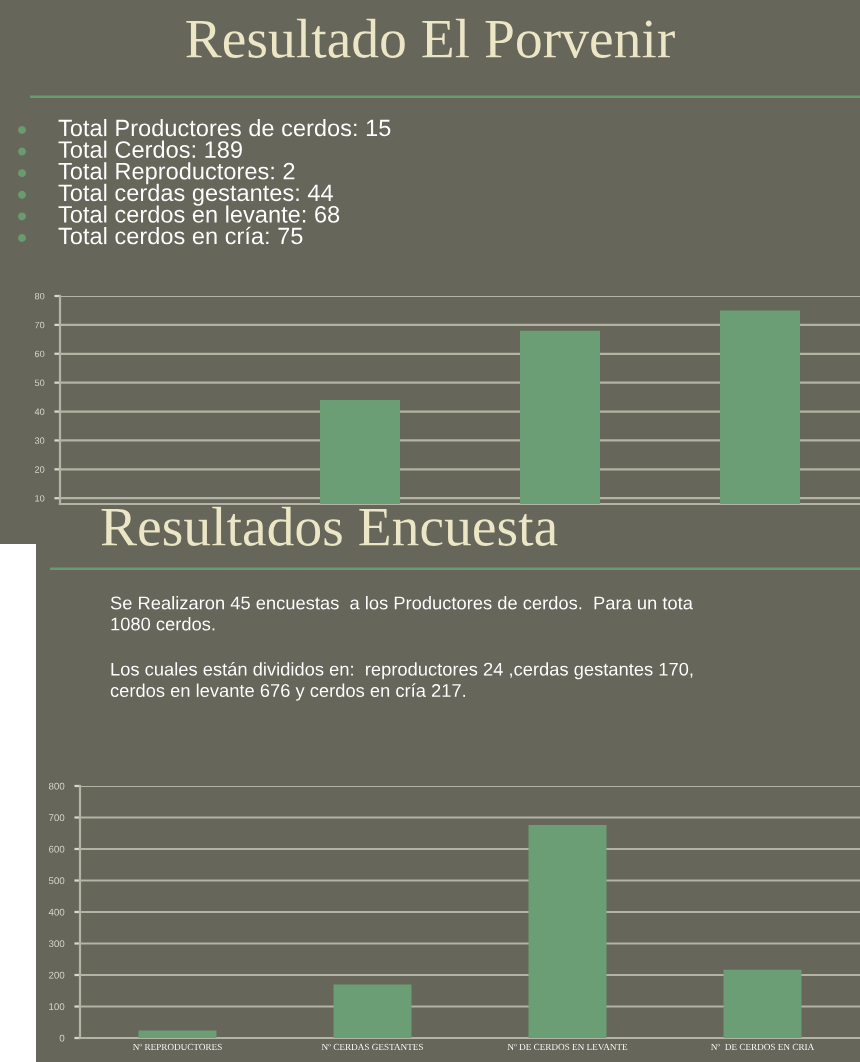  What do you see at coordinates (176, 173) in the screenshot?
I see `text: Total Reproductores: 2` at bounding box center [176, 173].